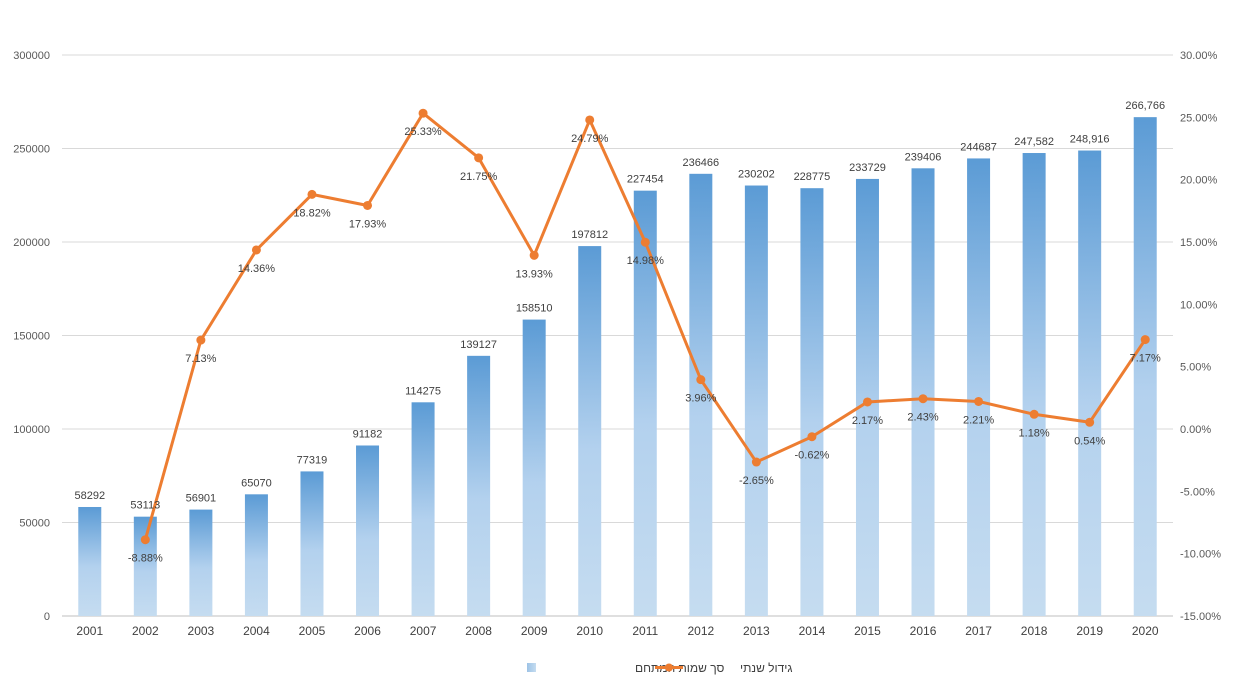  What do you see at coordinates (368, 434) in the screenshot?
I see `bar-data-label: 91182` at bounding box center [368, 434].